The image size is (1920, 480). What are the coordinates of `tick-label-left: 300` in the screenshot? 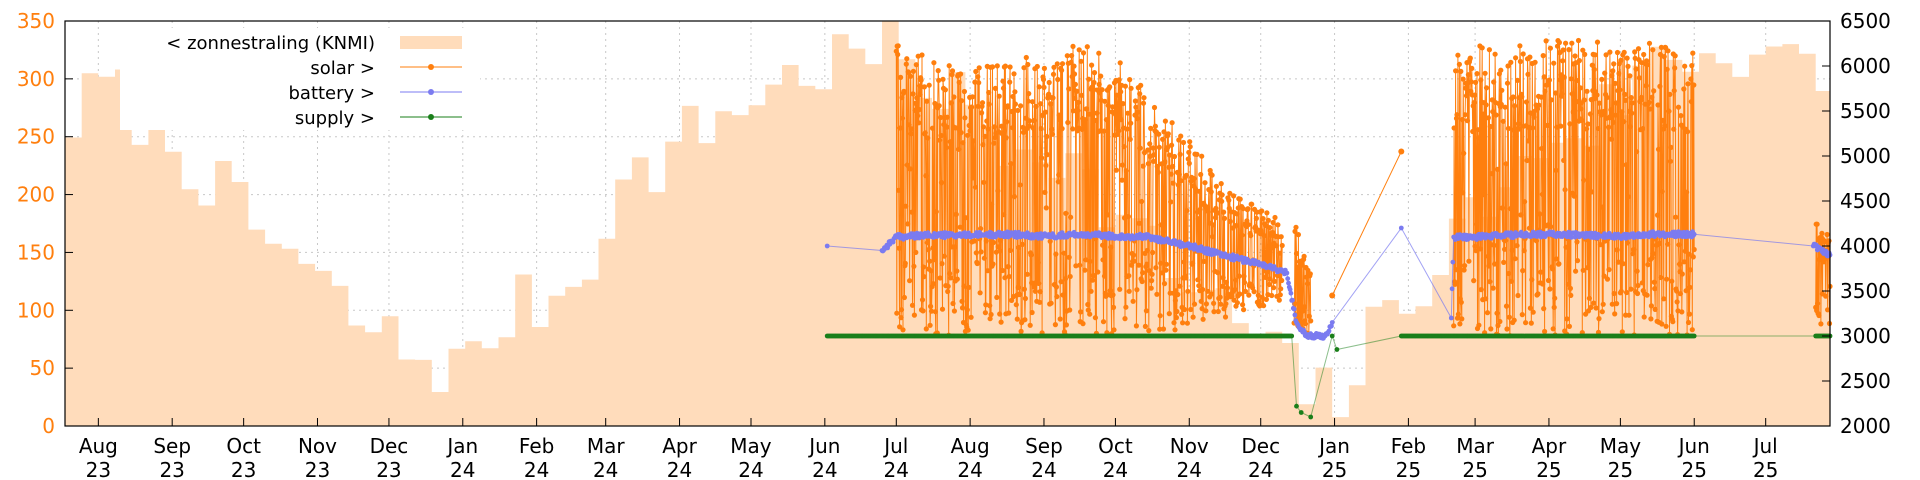 It's located at (36, 79).